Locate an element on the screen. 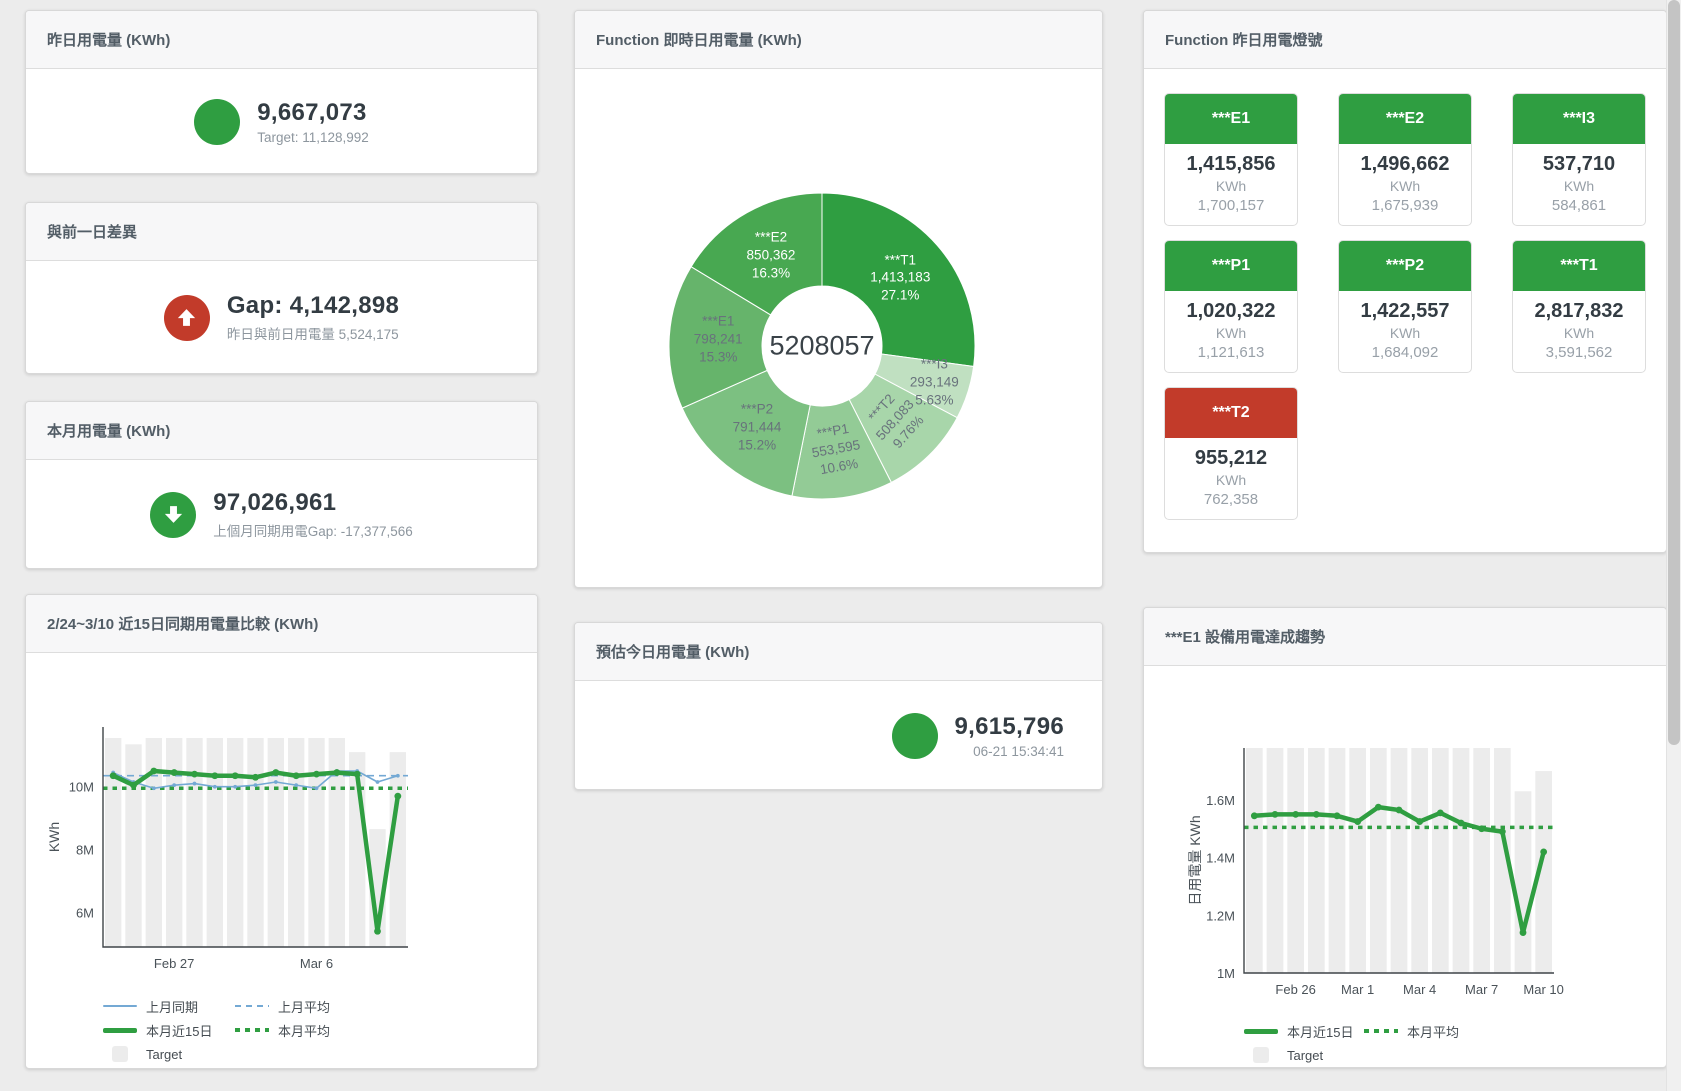 This screenshot has height=1091, width=1681. donut-center-total: 5208057 is located at coordinates (822, 345).